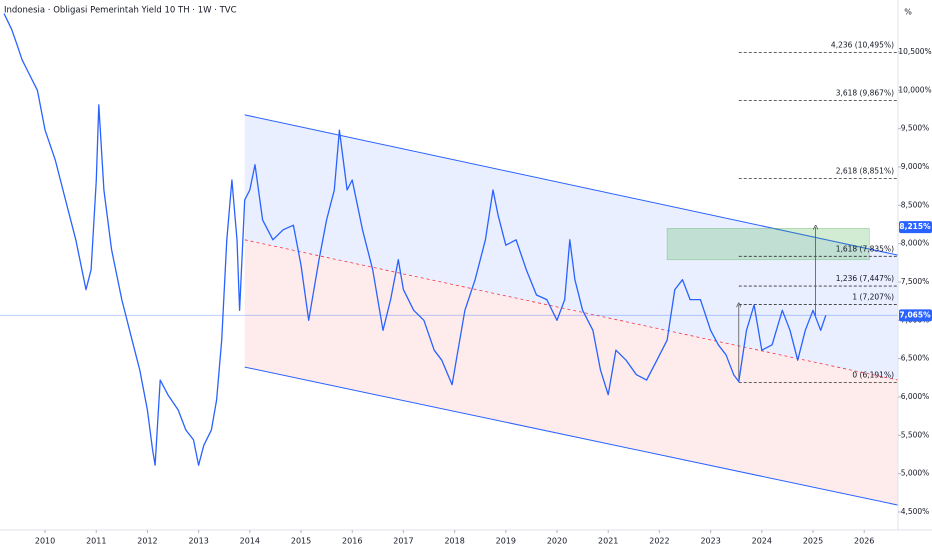  Describe the element at coordinates (914, 51) in the screenshot. I see `y-tick-label: 10,500%` at that location.